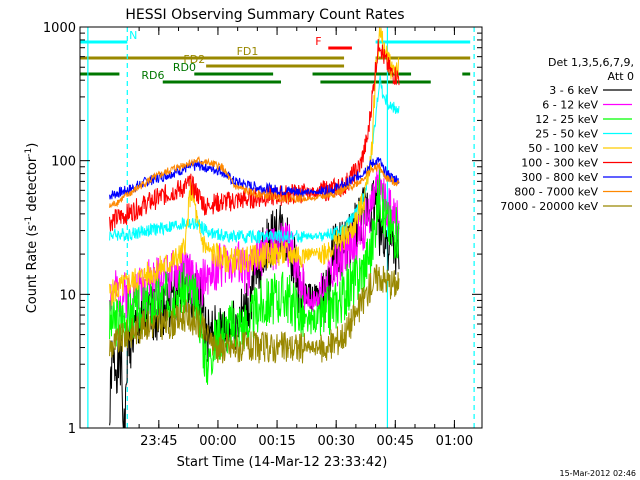 This screenshot has width=640, height=480. Describe the element at coordinates (563, 148) in the screenshot. I see `legend-label-4: 50 - 100 keV` at that location.